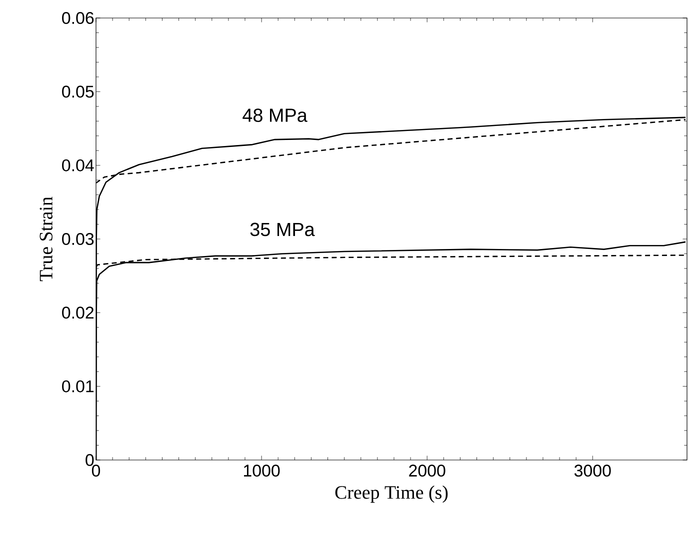 The width and height of the screenshot is (689, 558). Describe the element at coordinates (78, 312) in the screenshot. I see `y-tick-label: 0.02` at that location.